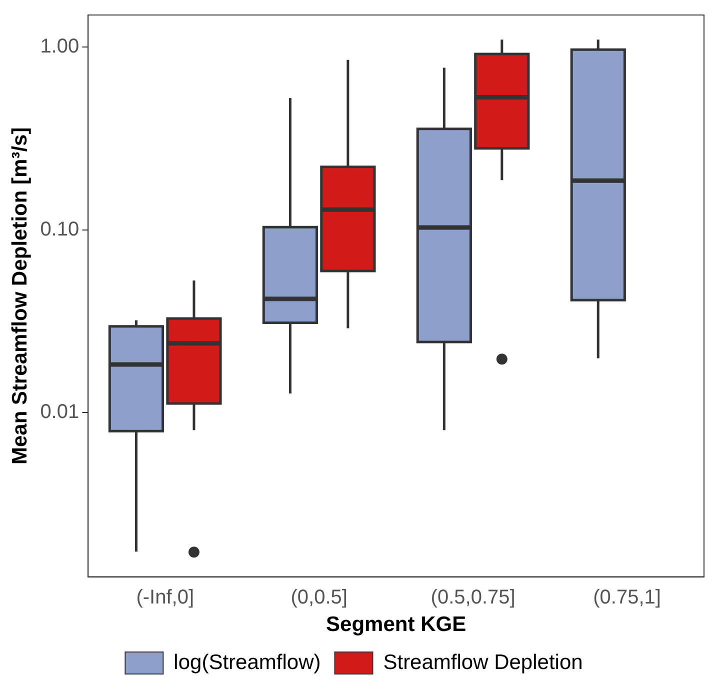 This screenshot has height=694, width=712. I want to click on legend-label: log(Streamflow), so click(247, 662).